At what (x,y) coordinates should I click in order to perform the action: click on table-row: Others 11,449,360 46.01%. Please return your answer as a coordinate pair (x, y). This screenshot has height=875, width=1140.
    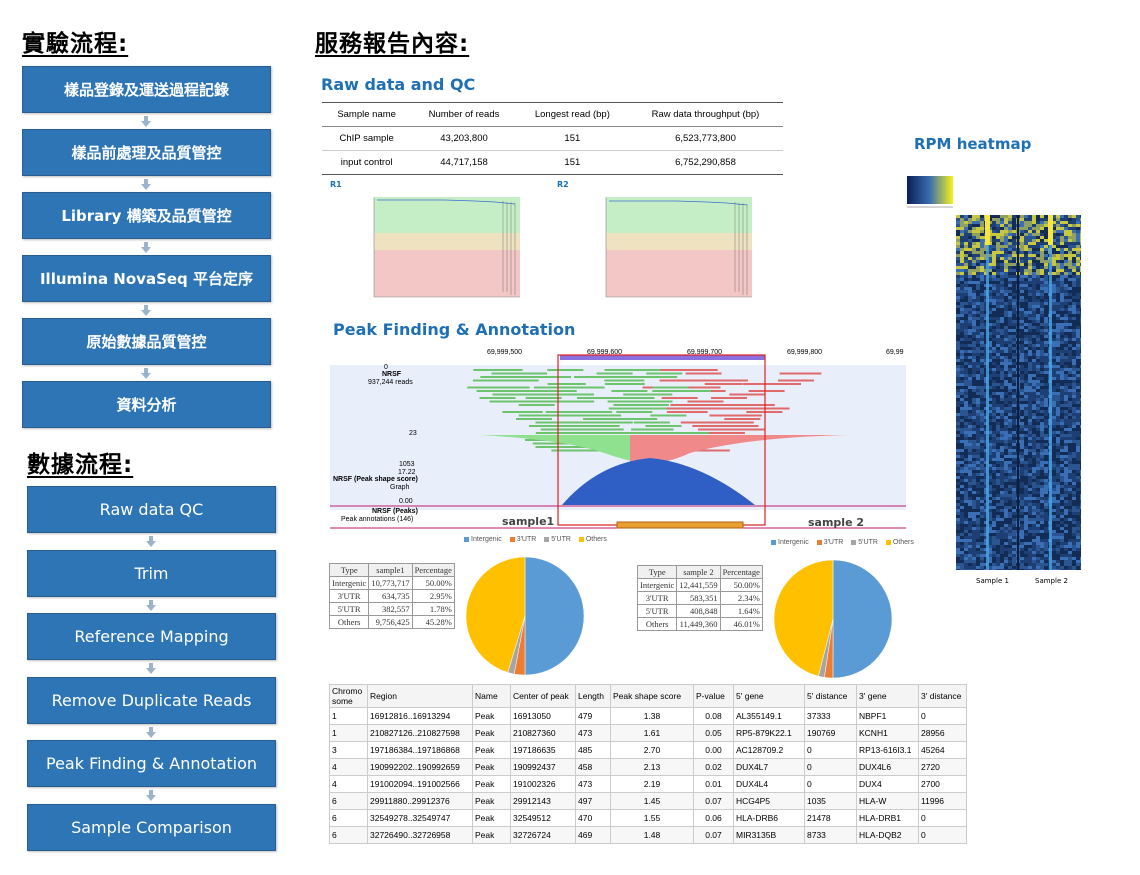
    Looking at the image, I should click on (699, 624).